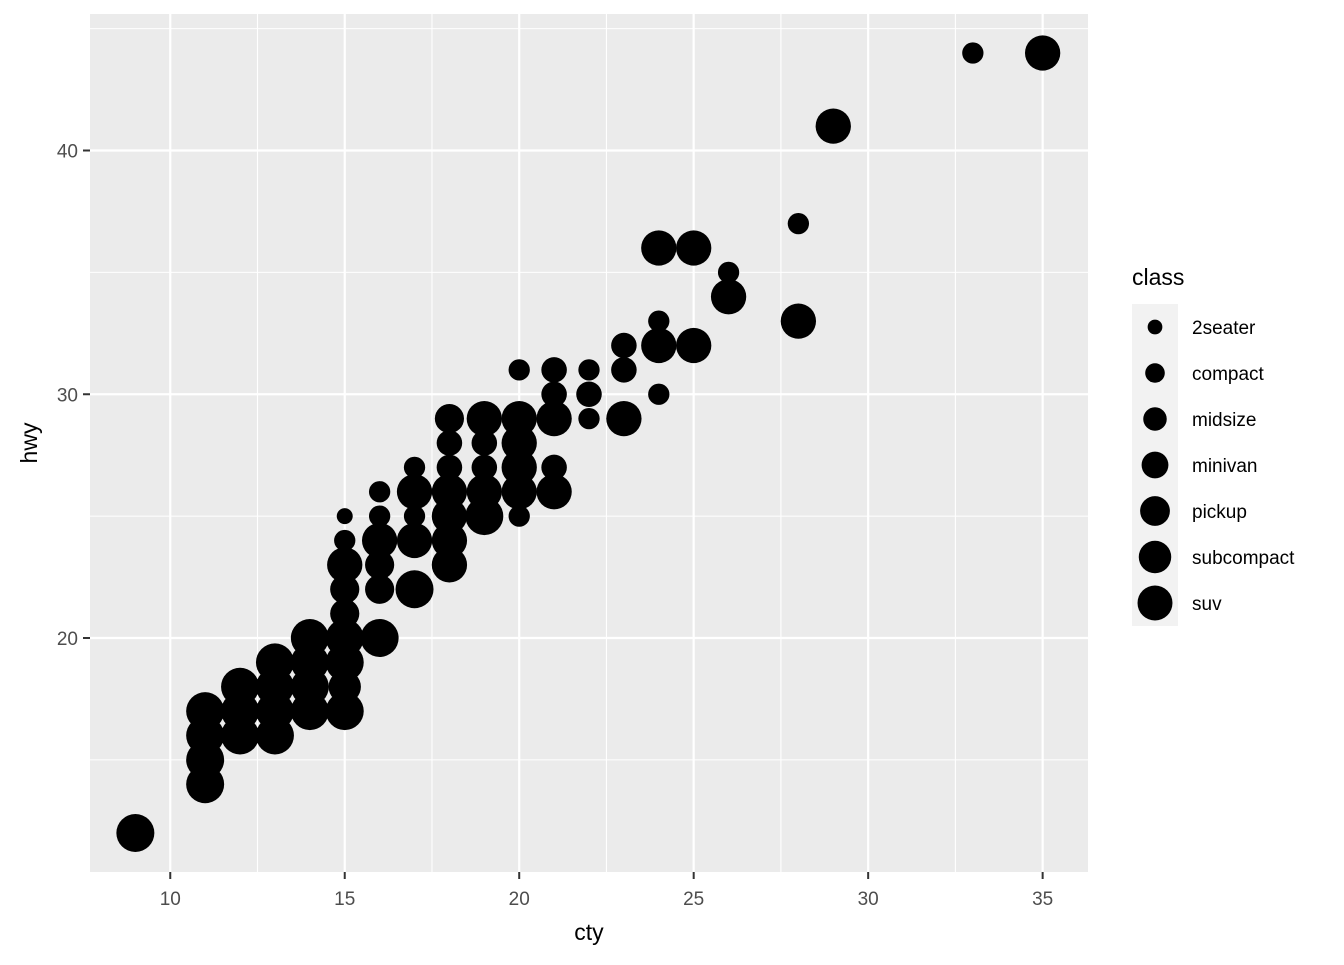 The image size is (1344, 965). What do you see at coordinates (1207, 604) in the screenshot?
I see `legend-label-suv: suv` at bounding box center [1207, 604].